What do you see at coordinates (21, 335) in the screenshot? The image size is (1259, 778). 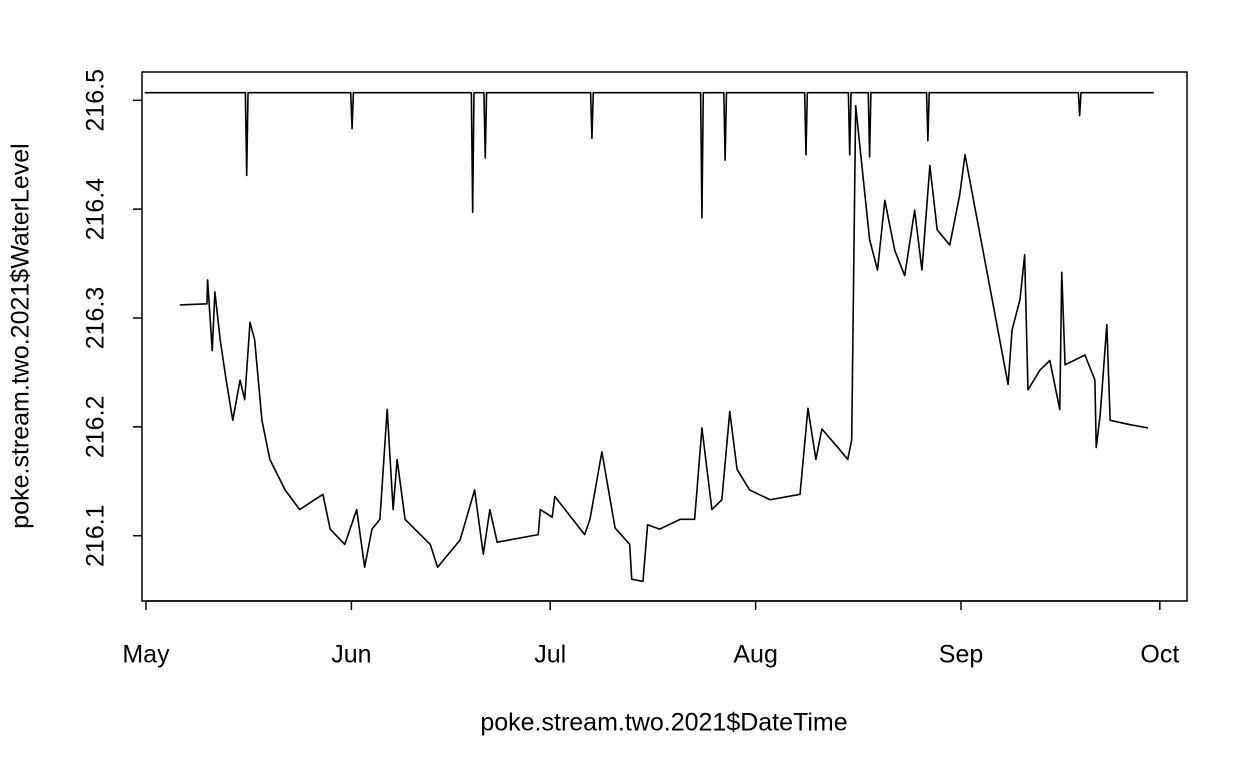 I see `y-axis-title: poke.stream.two.2021$WaterLevel` at bounding box center [21, 335].